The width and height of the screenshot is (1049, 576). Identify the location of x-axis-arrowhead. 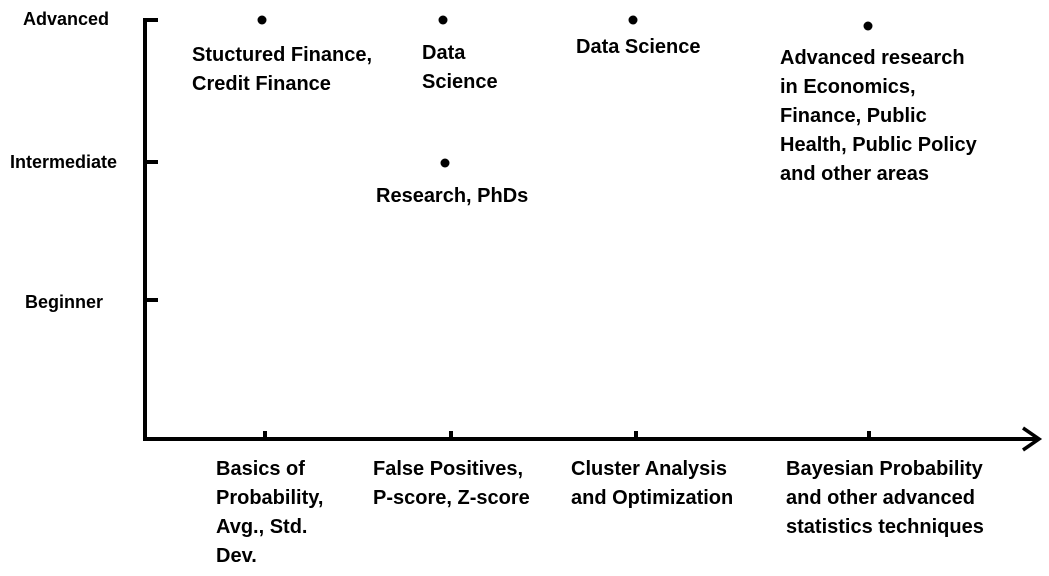
(1032, 439).